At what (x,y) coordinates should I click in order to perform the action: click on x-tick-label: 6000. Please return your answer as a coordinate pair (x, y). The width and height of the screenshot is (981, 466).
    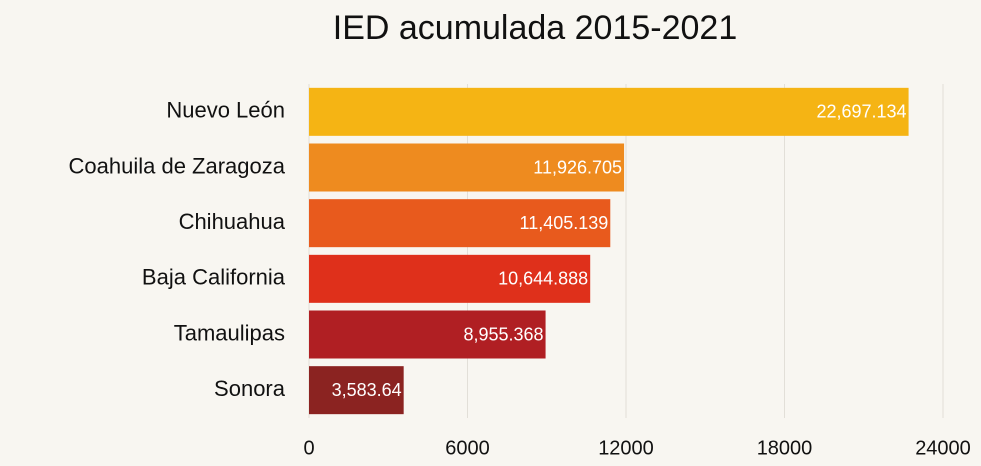
    Looking at the image, I should click on (467, 448).